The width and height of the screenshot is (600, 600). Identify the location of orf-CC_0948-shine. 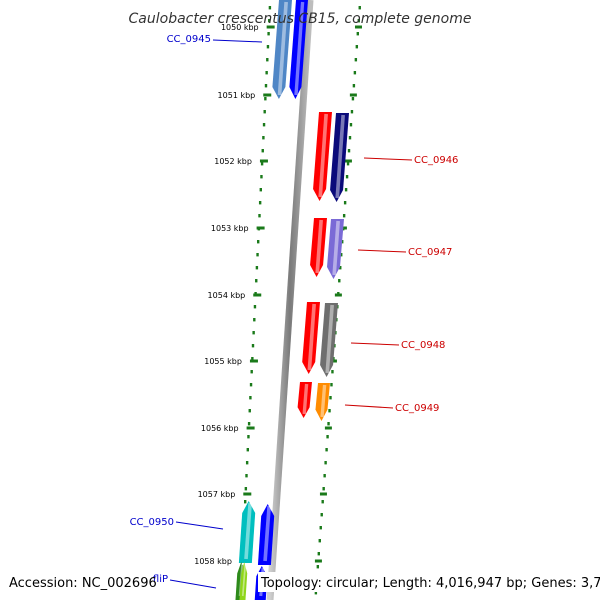
(311, 337).